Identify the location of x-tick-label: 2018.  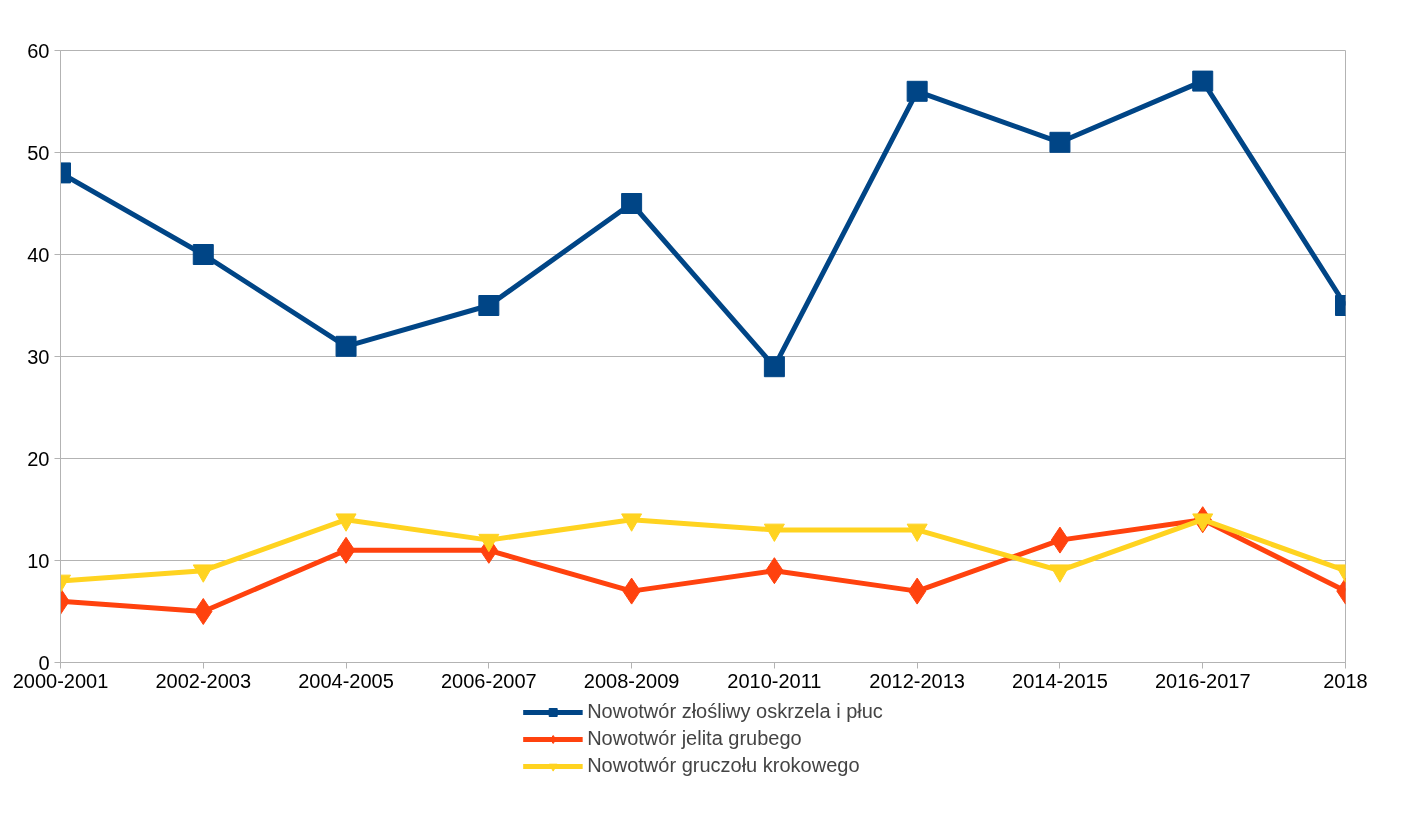
(1345, 680).